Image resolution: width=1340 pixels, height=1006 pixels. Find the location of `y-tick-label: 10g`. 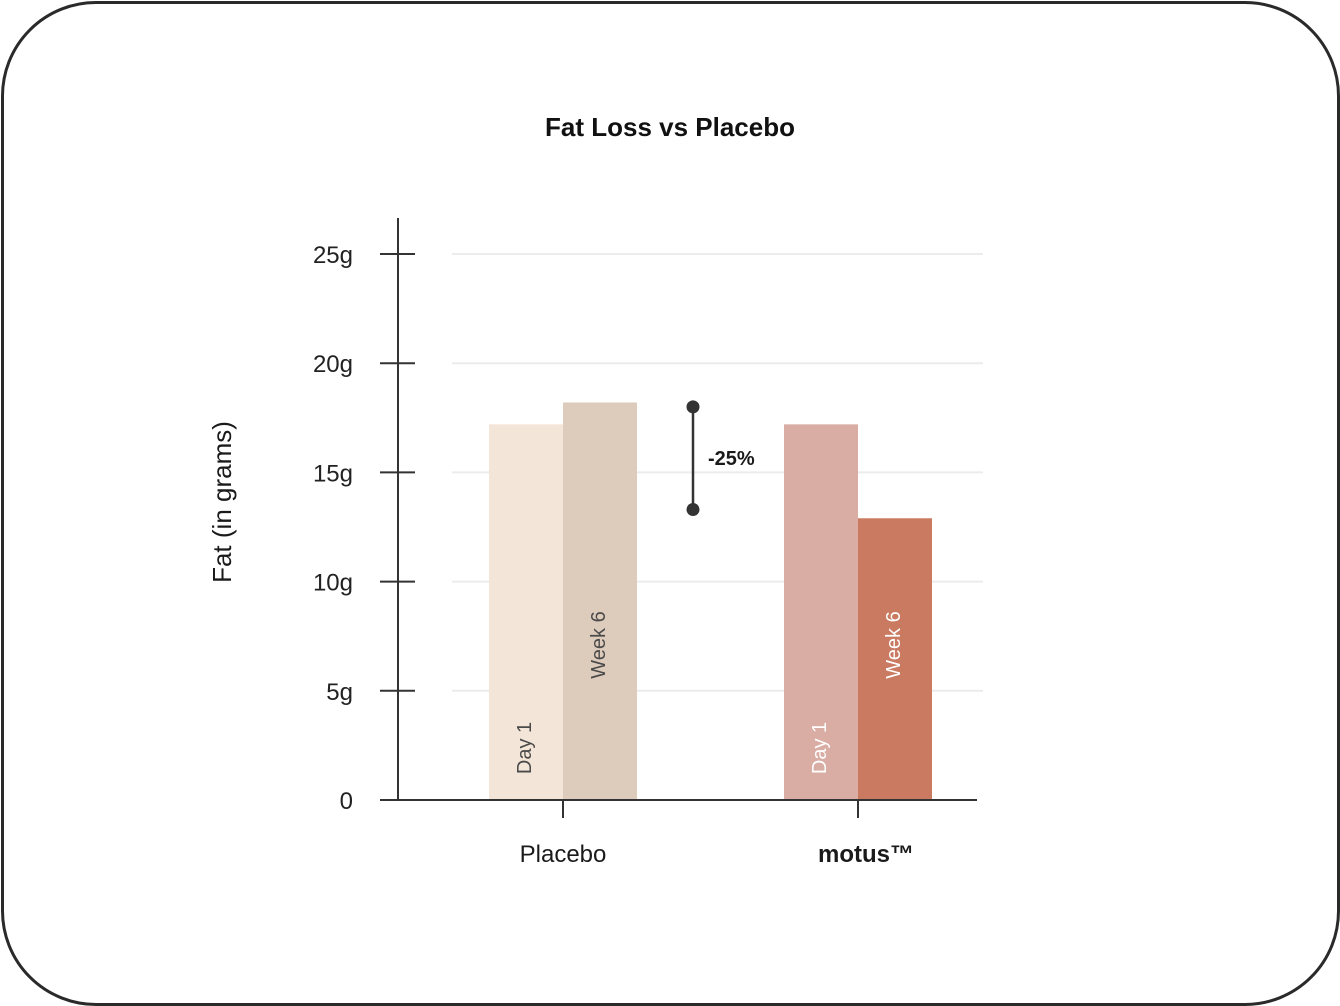

y-tick-label: 10g is located at coordinates (333, 583).